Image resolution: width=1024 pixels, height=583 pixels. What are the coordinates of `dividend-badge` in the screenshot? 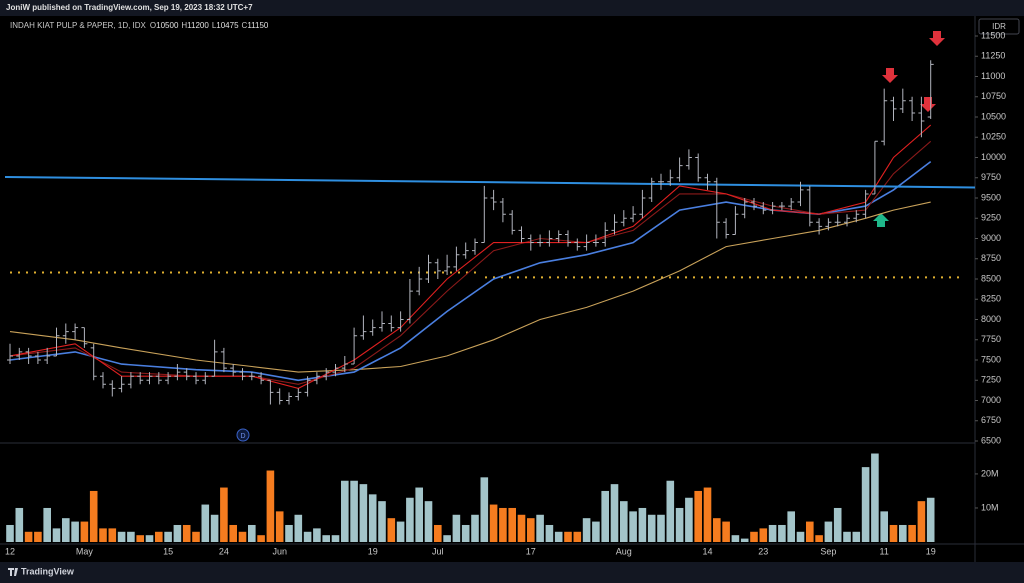 It's located at (243, 435).